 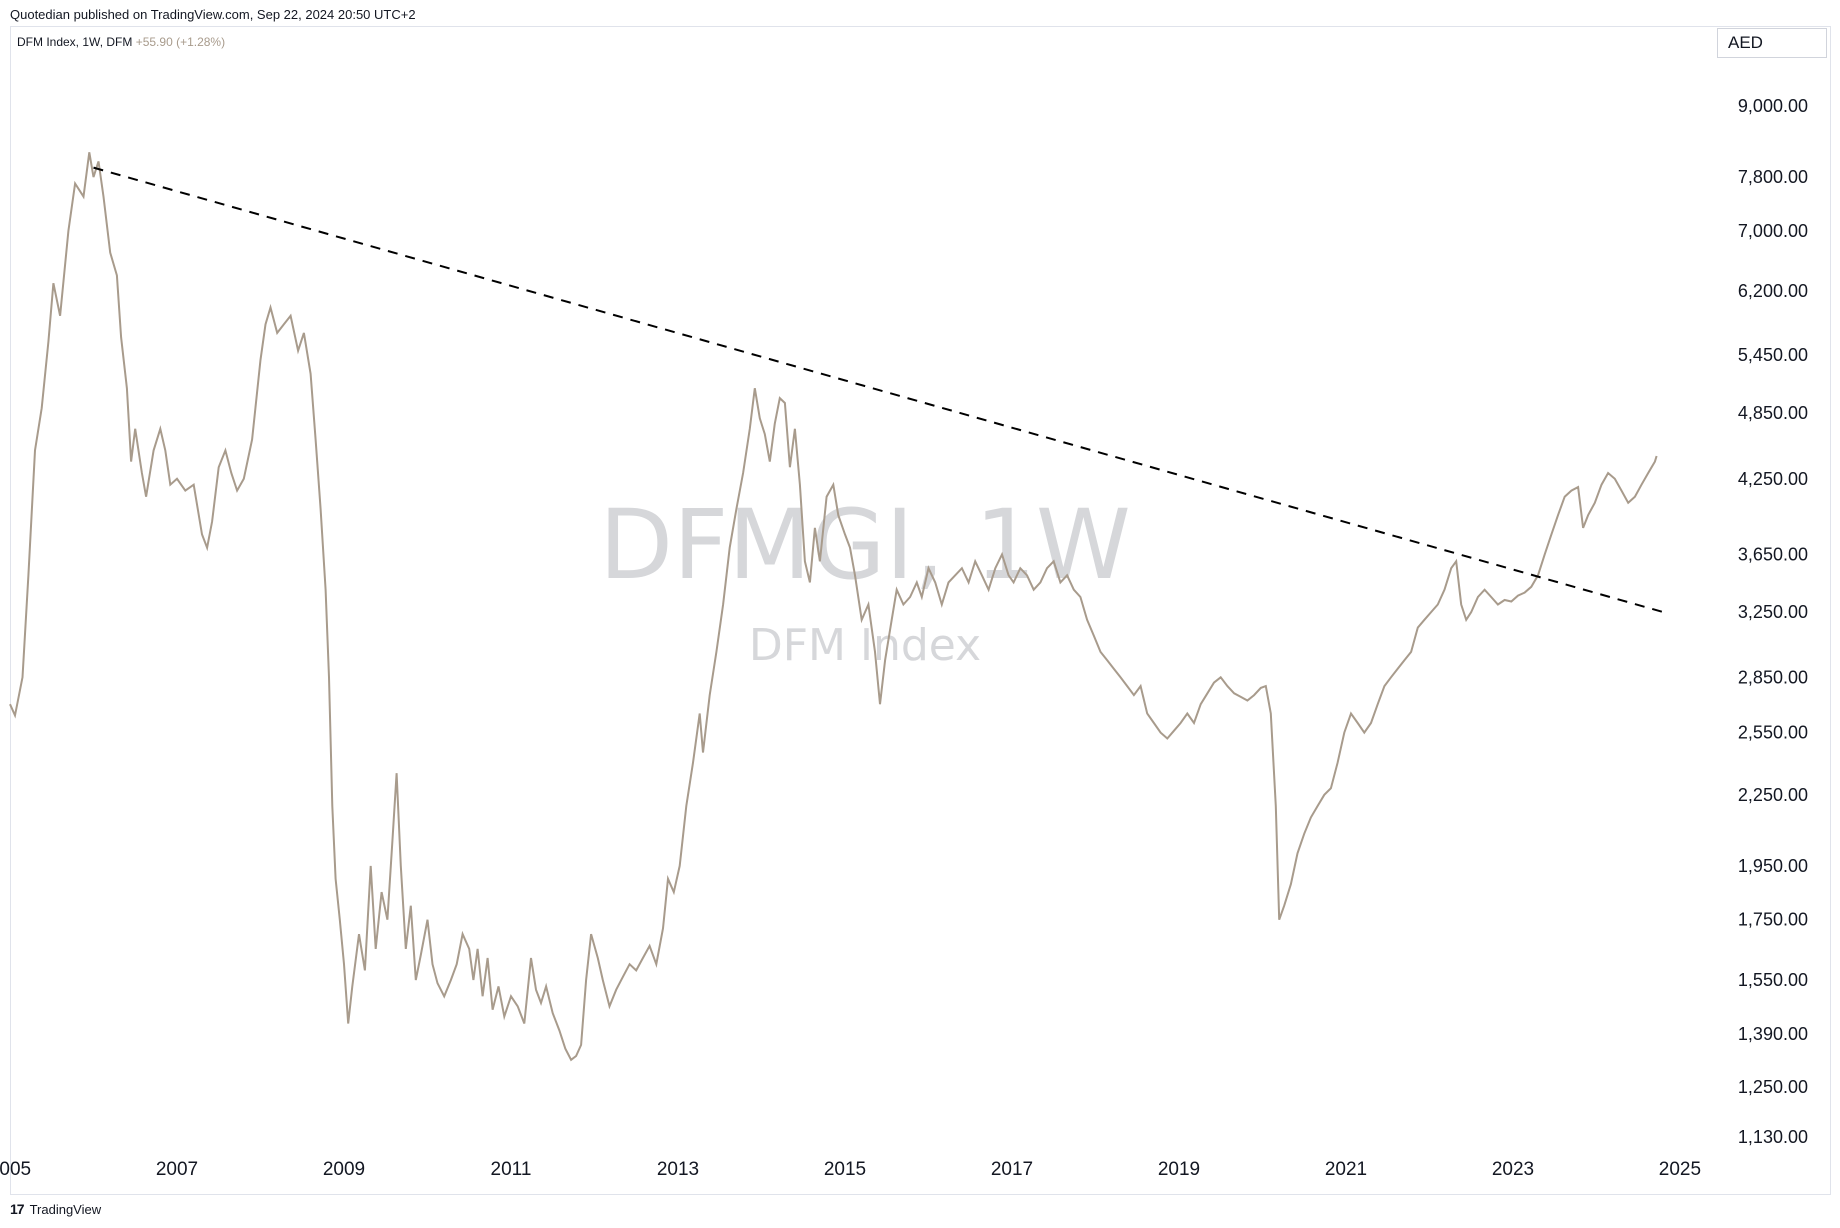 What do you see at coordinates (1773, 106) in the screenshot?
I see `y-tick-label: 9,000.00` at bounding box center [1773, 106].